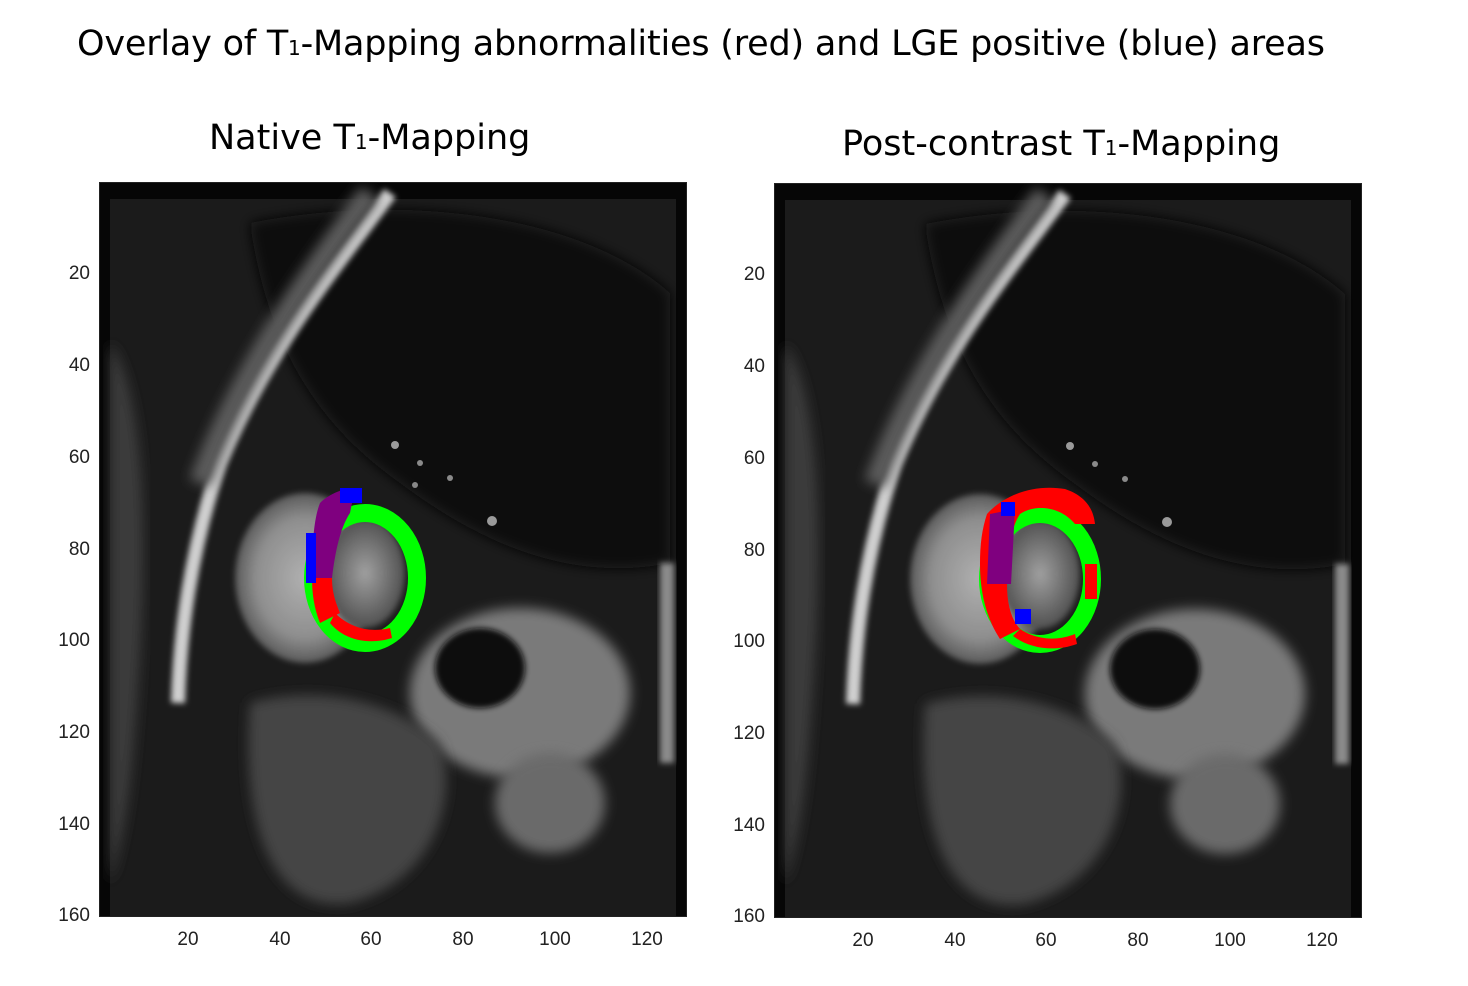 Image resolution: width=1468 pixels, height=986 pixels. Describe the element at coordinates (1230, 940) in the screenshot. I see `post-xtick: 100` at that location.